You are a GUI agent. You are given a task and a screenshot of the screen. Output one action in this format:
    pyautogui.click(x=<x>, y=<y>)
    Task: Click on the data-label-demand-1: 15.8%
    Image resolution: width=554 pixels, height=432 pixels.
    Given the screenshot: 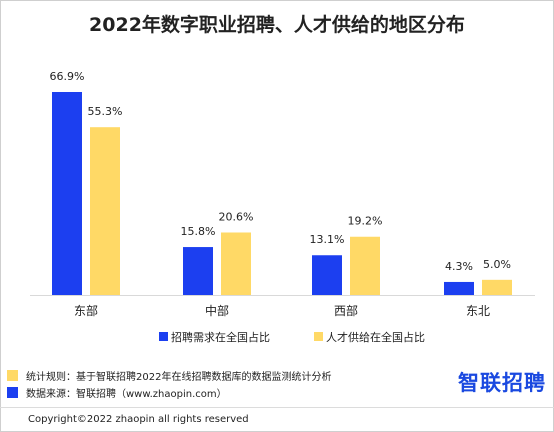 What is the action you would take?
    pyautogui.click(x=198, y=231)
    